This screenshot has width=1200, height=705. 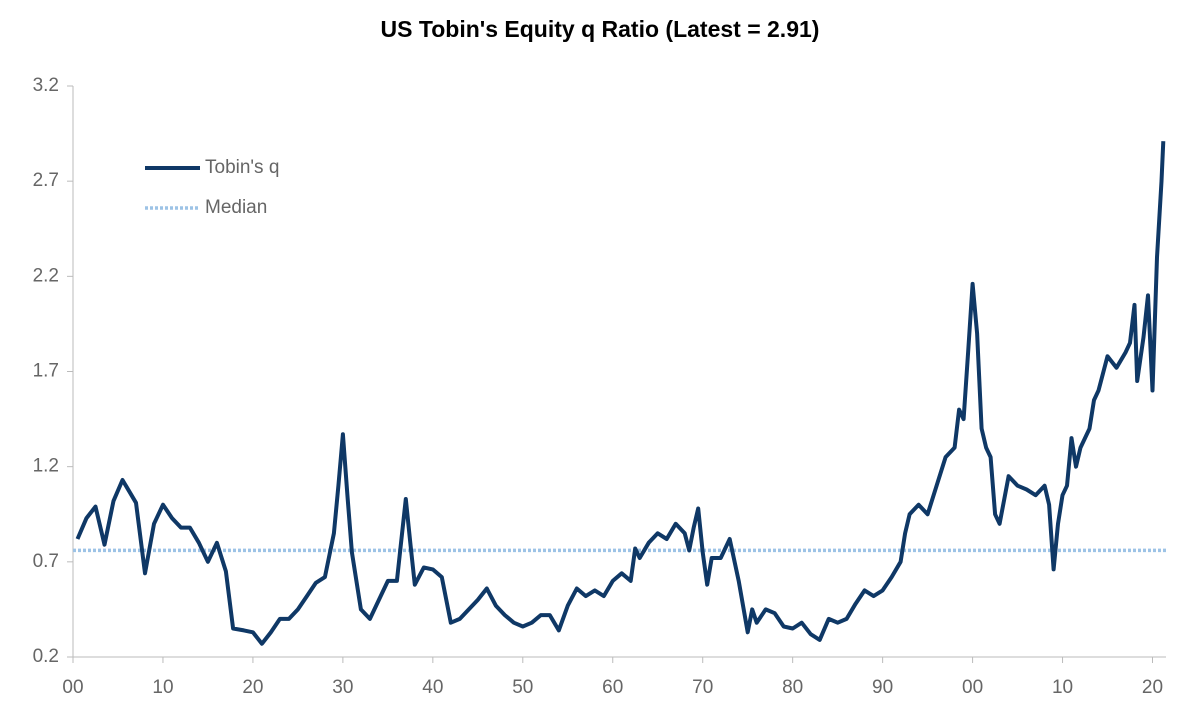 I want to click on x-tick-label: 50, so click(x=522, y=687).